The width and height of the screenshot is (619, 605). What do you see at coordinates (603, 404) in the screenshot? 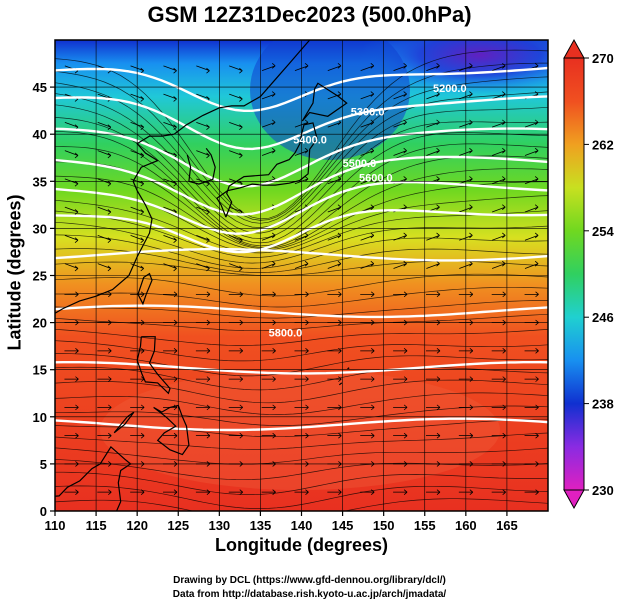
I see `colorbar-label-238: 238` at bounding box center [603, 404].